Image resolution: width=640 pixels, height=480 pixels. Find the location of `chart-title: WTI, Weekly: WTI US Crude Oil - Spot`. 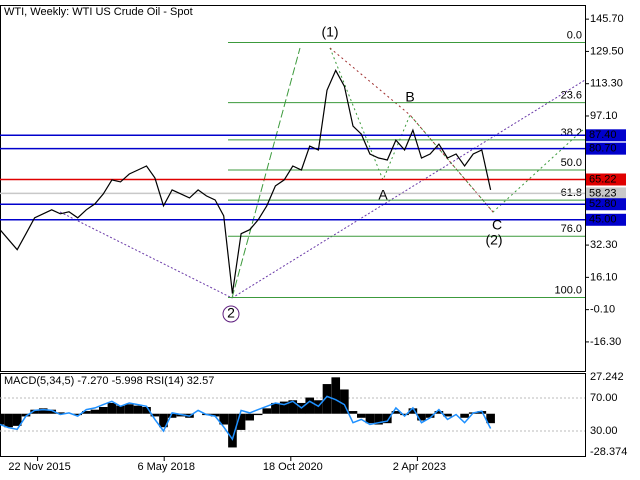

chart-title: WTI, Weekly: WTI US Crude Oil - Spot is located at coordinates (98, 12).